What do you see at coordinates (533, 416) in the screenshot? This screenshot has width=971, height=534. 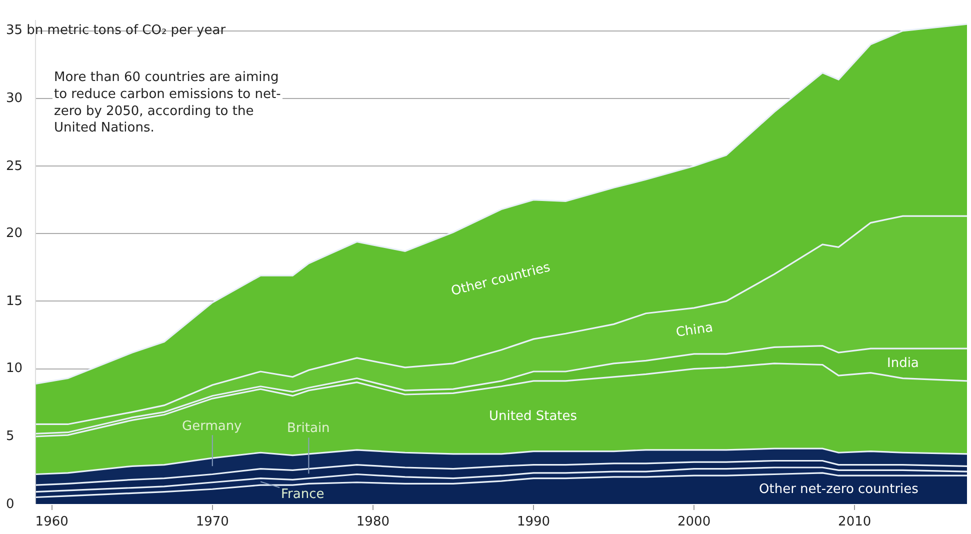 I see `series-label: United States` at bounding box center [533, 416].